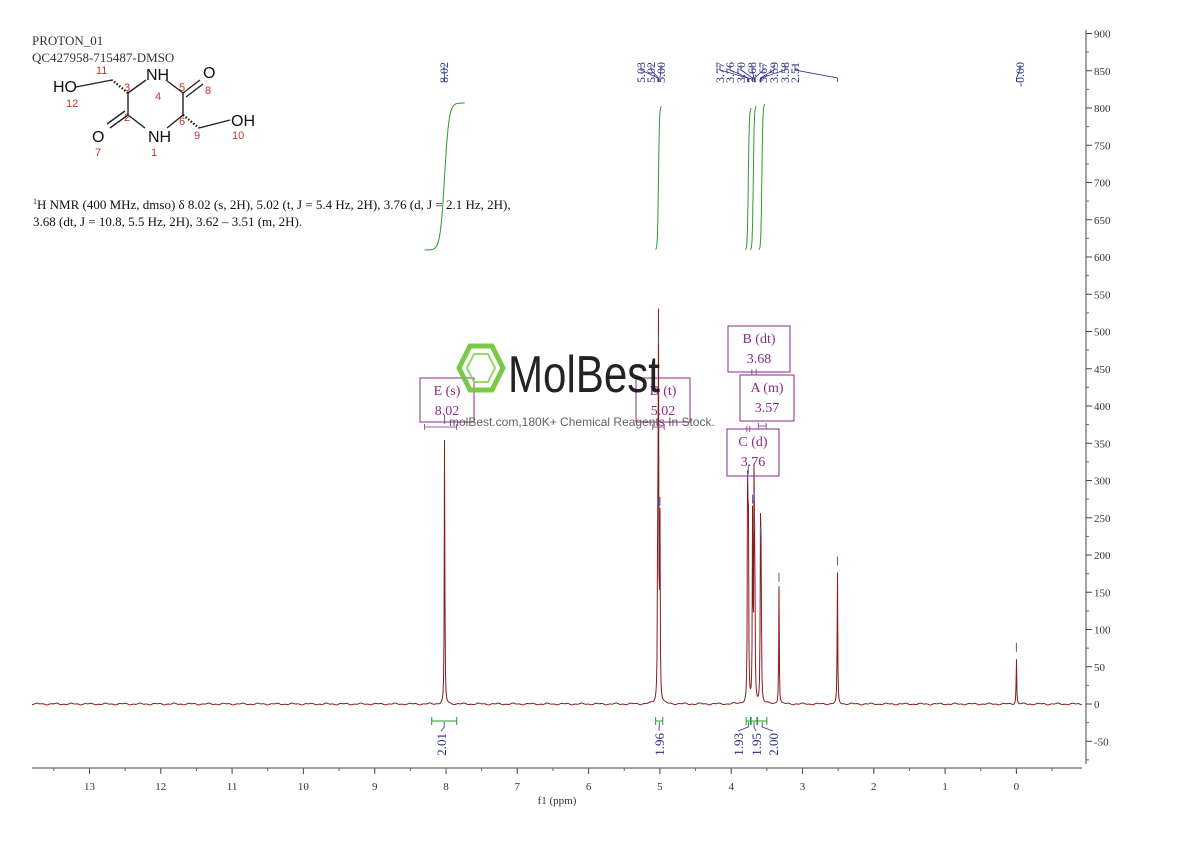 Image resolution: width=1190 pixels, height=841 pixels. I want to click on peak-label: 3.77, so click(720, 72).